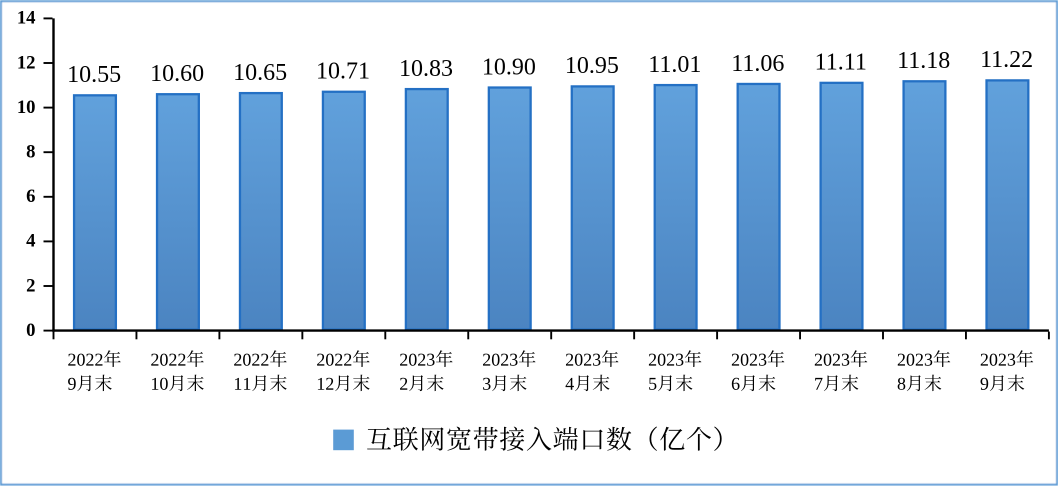  What do you see at coordinates (343, 72) in the screenshot?
I see `svg-text: 10.71` at bounding box center [343, 72].